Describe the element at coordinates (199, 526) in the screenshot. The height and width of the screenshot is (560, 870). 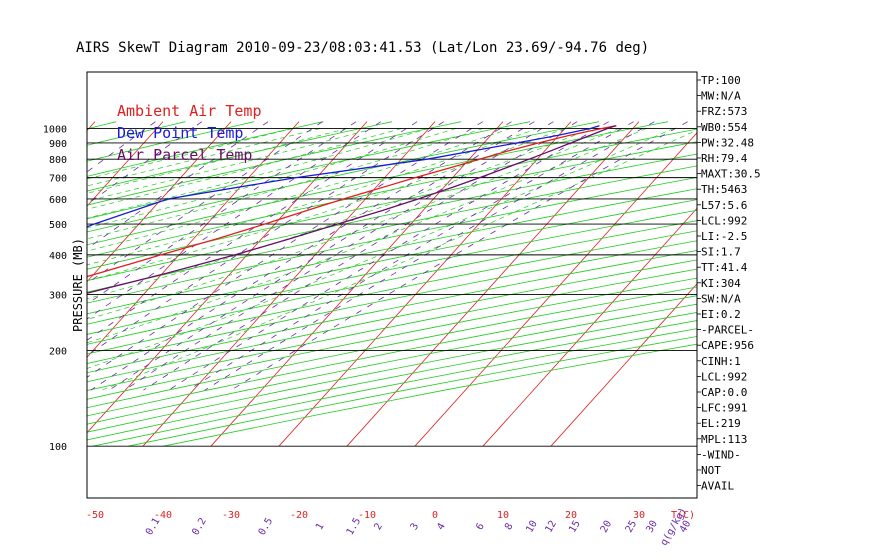
I see `mixing-ratio-label: 0.2` at that location.